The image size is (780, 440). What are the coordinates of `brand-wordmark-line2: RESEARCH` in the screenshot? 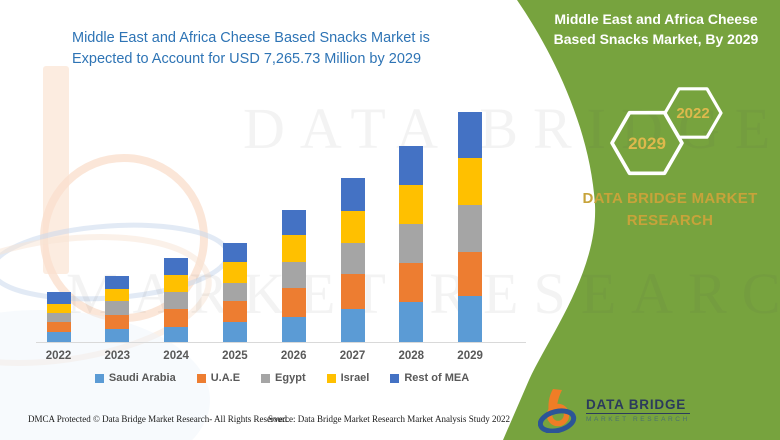 It's located at (670, 220).